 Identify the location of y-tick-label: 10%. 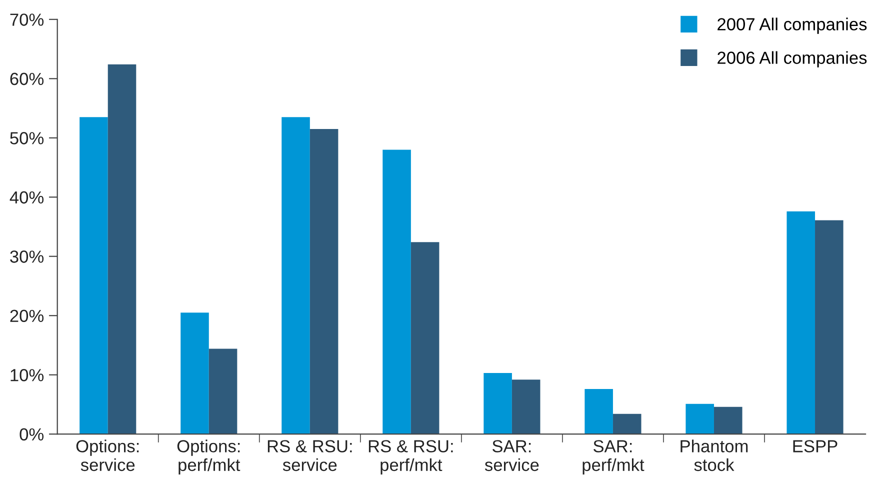
(27, 375).